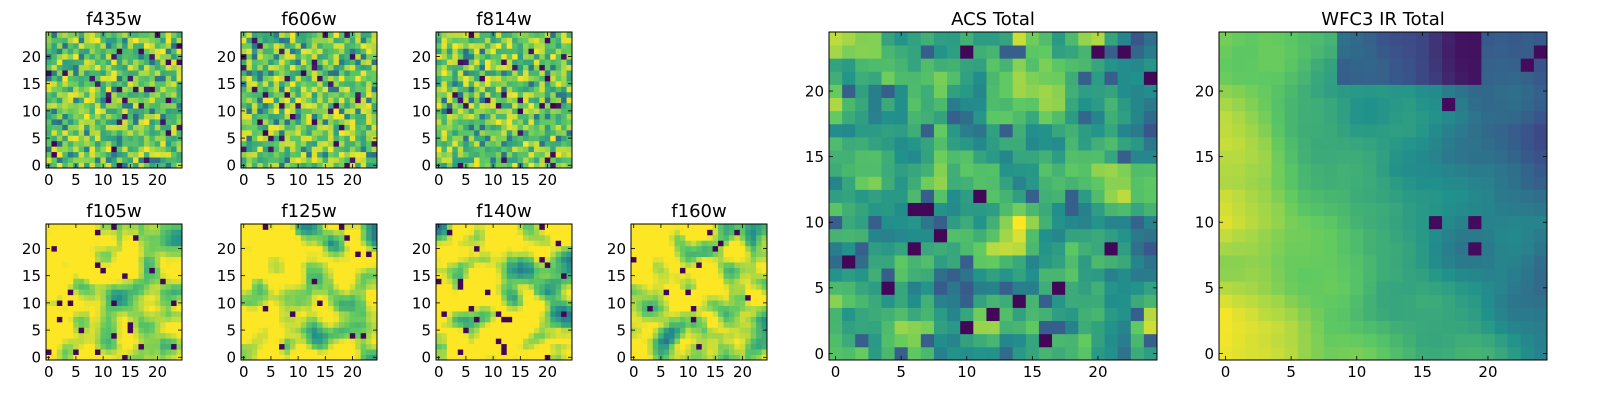 Image resolution: width=1600 pixels, height=400 pixels. Describe the element at coordinates (31, 111) in the screenshot. I see `y-tick-label: 10` at that location.